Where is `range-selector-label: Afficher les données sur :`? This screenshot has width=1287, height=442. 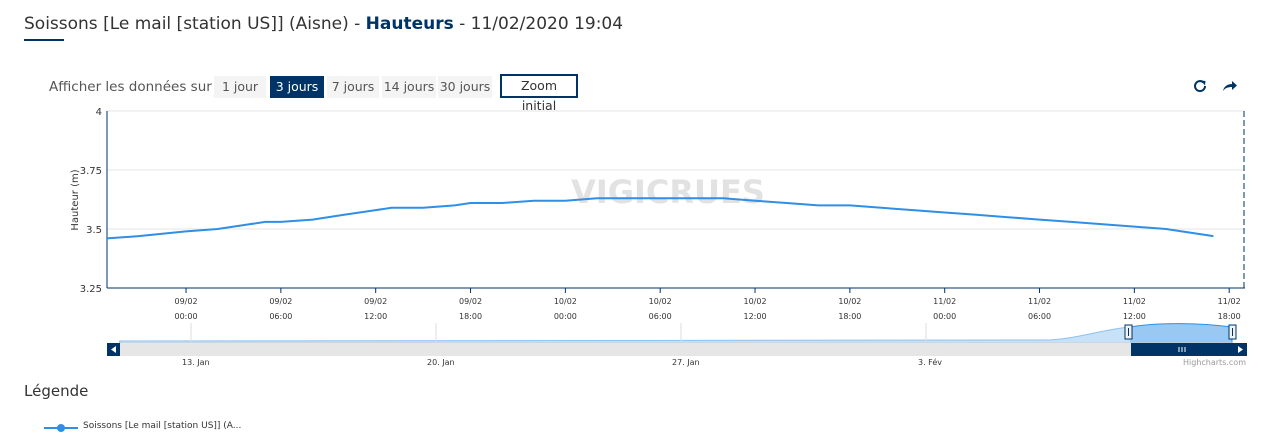
range-selector-label: Afficher les données sur : is located at coordinates (135, 87).